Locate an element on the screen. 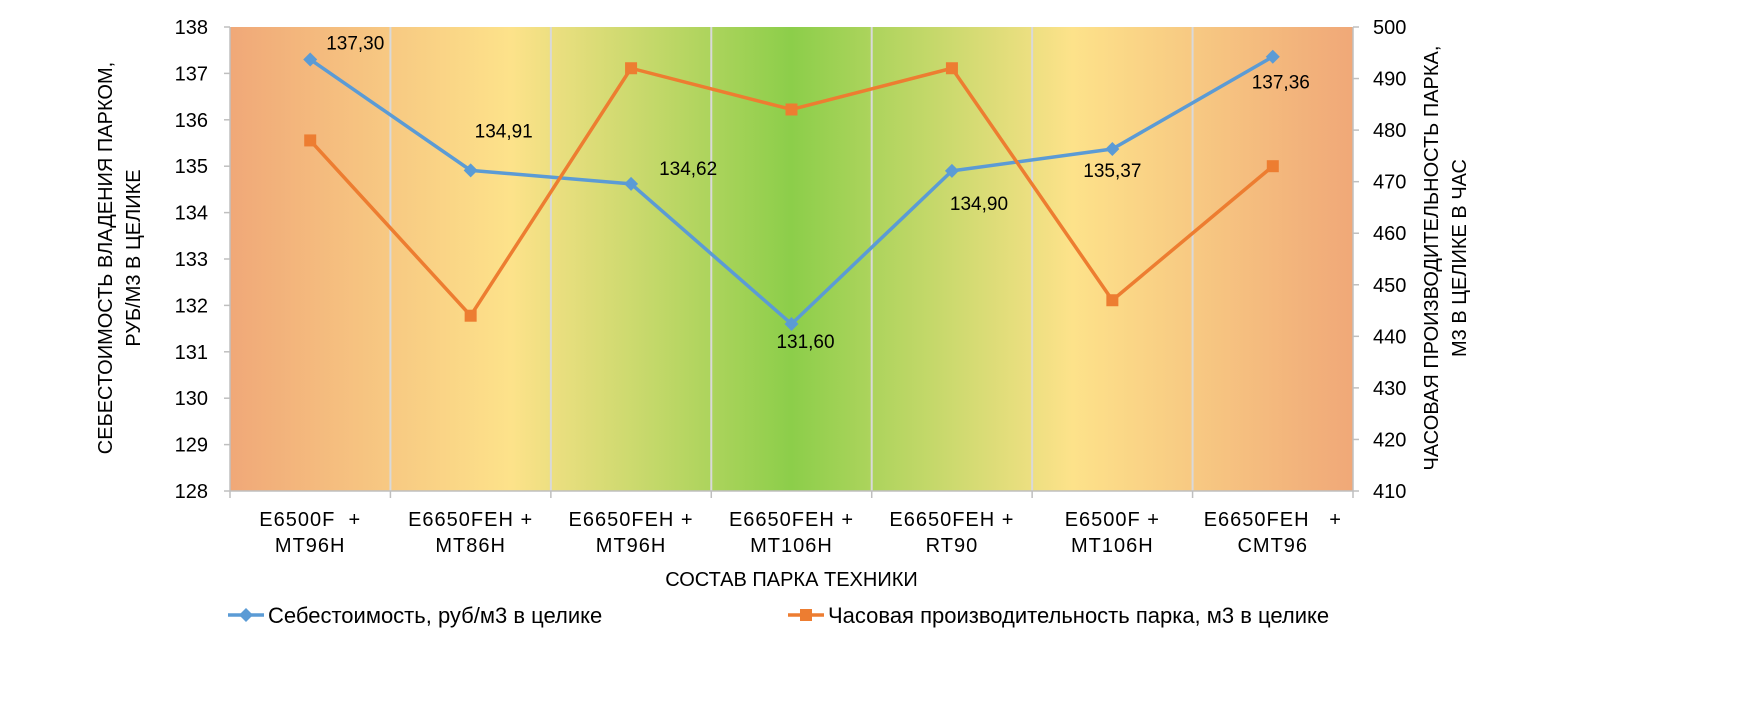  y-right-tick-label: 490 is located at coordinates (1389, 80).